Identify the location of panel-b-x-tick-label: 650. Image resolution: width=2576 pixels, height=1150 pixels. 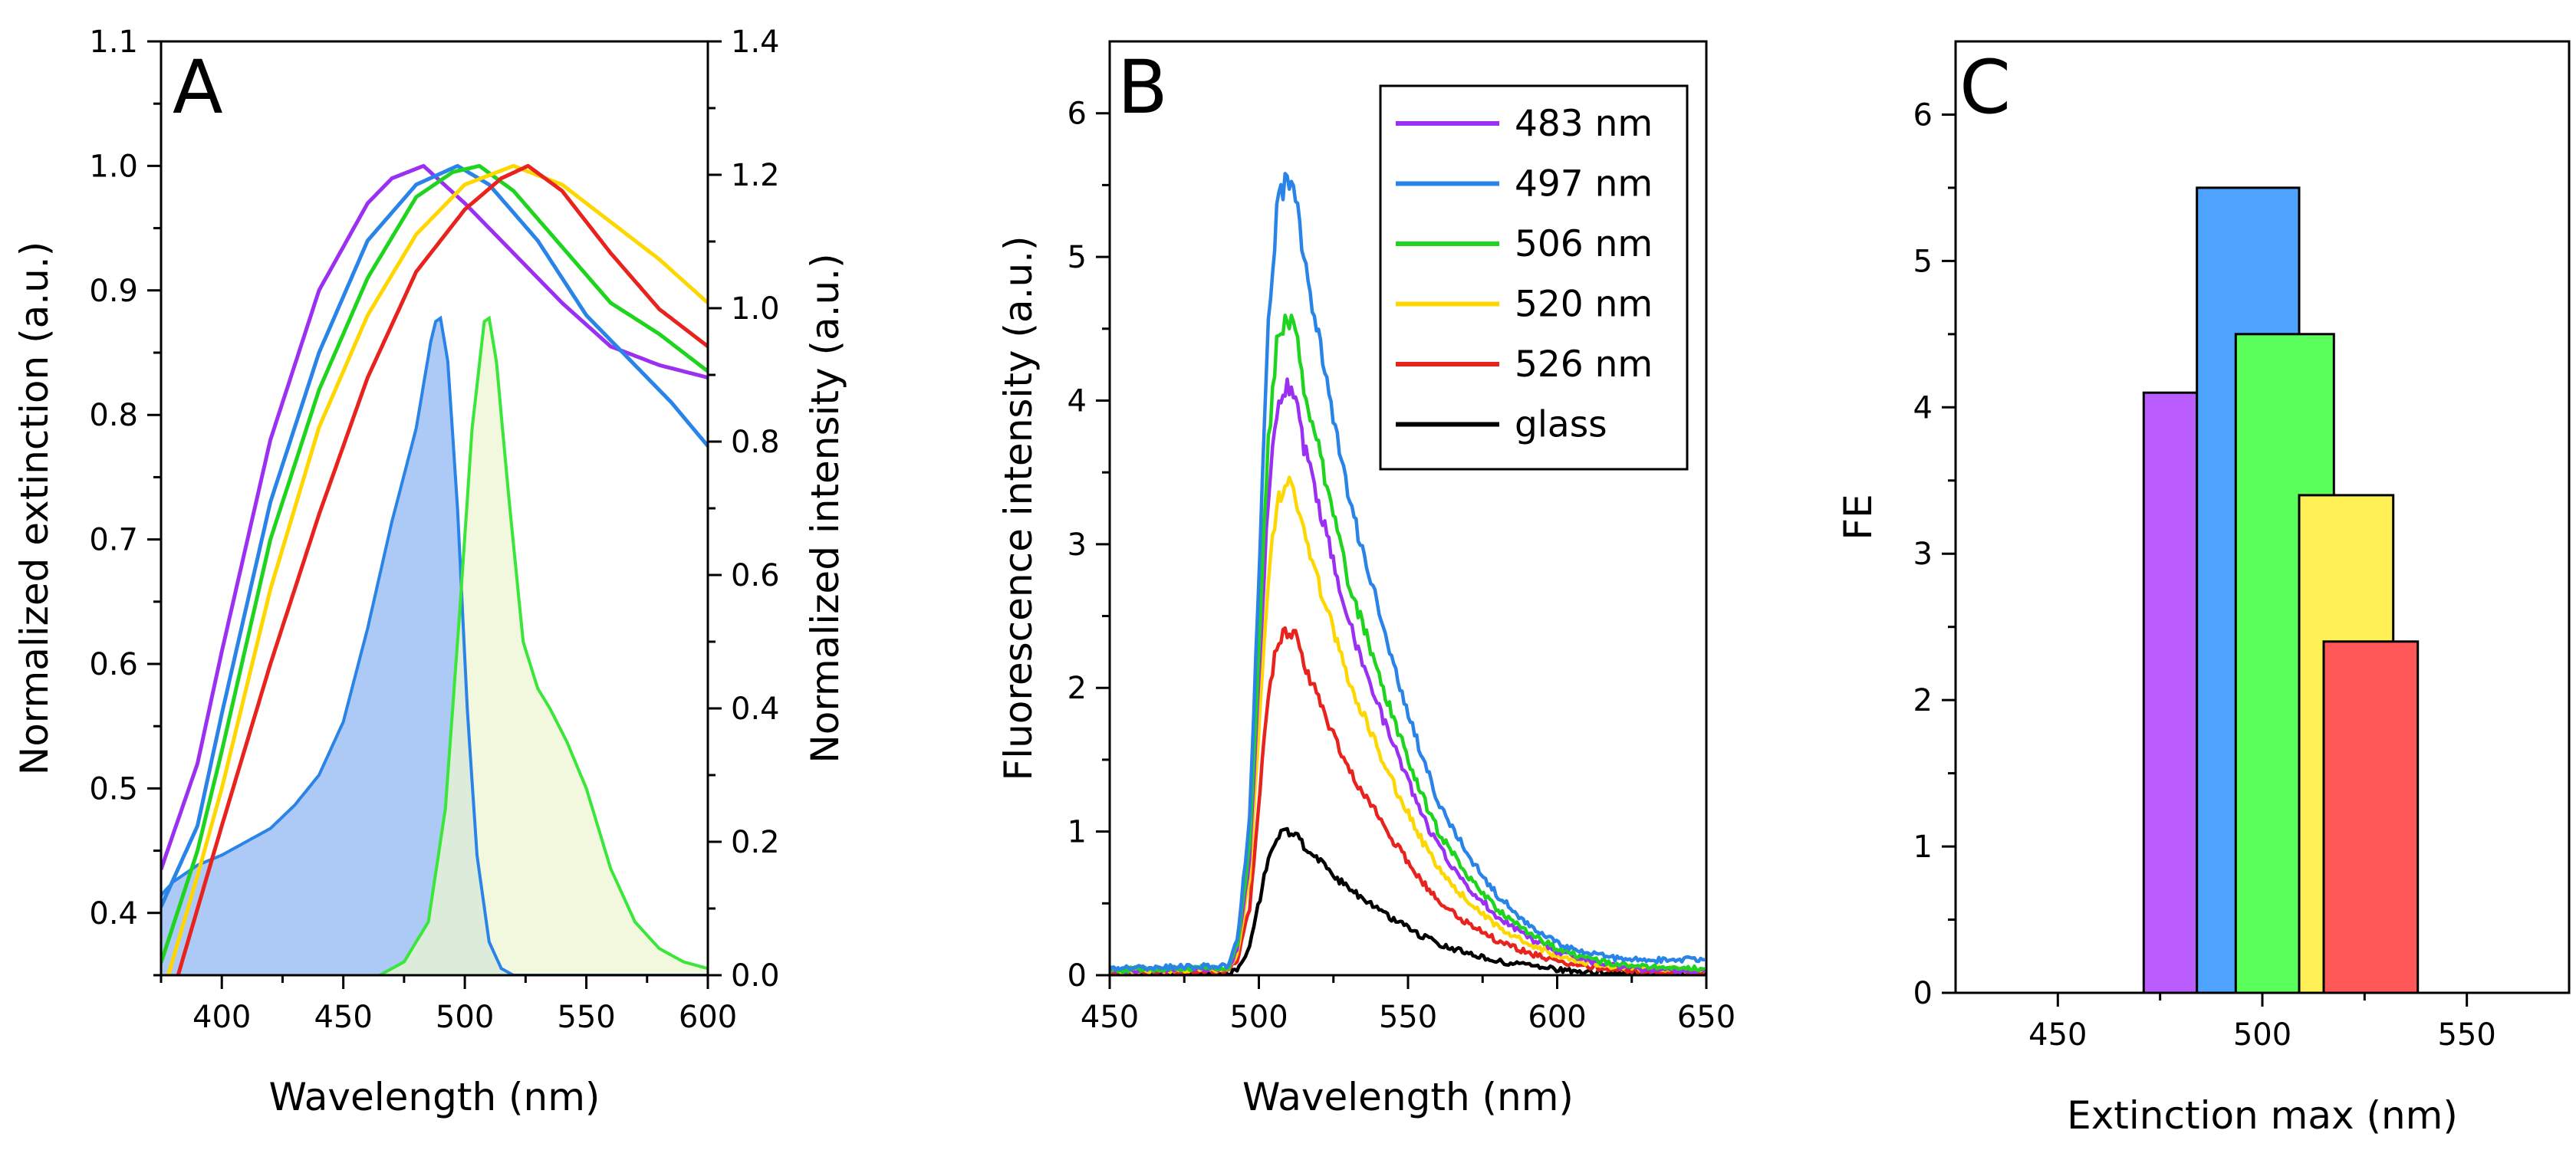
(1706, 1018).